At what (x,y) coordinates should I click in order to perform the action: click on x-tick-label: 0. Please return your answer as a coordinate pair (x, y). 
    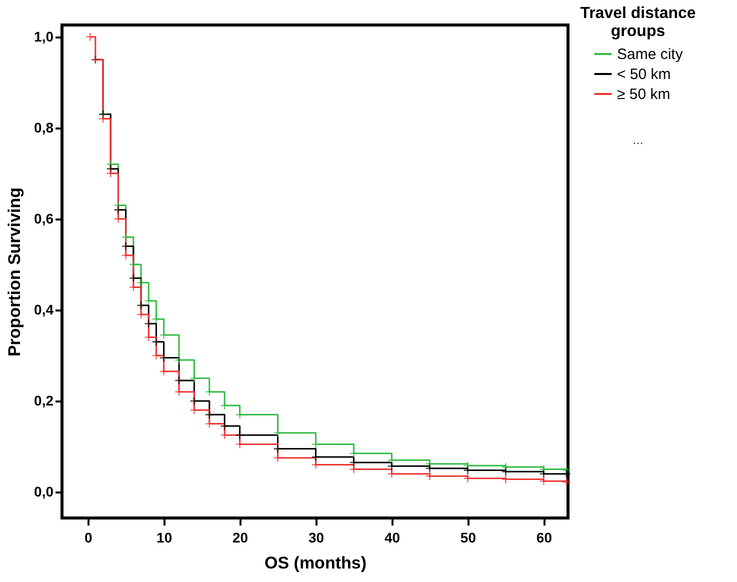
    Looking at the image, I should click on (88, 538).